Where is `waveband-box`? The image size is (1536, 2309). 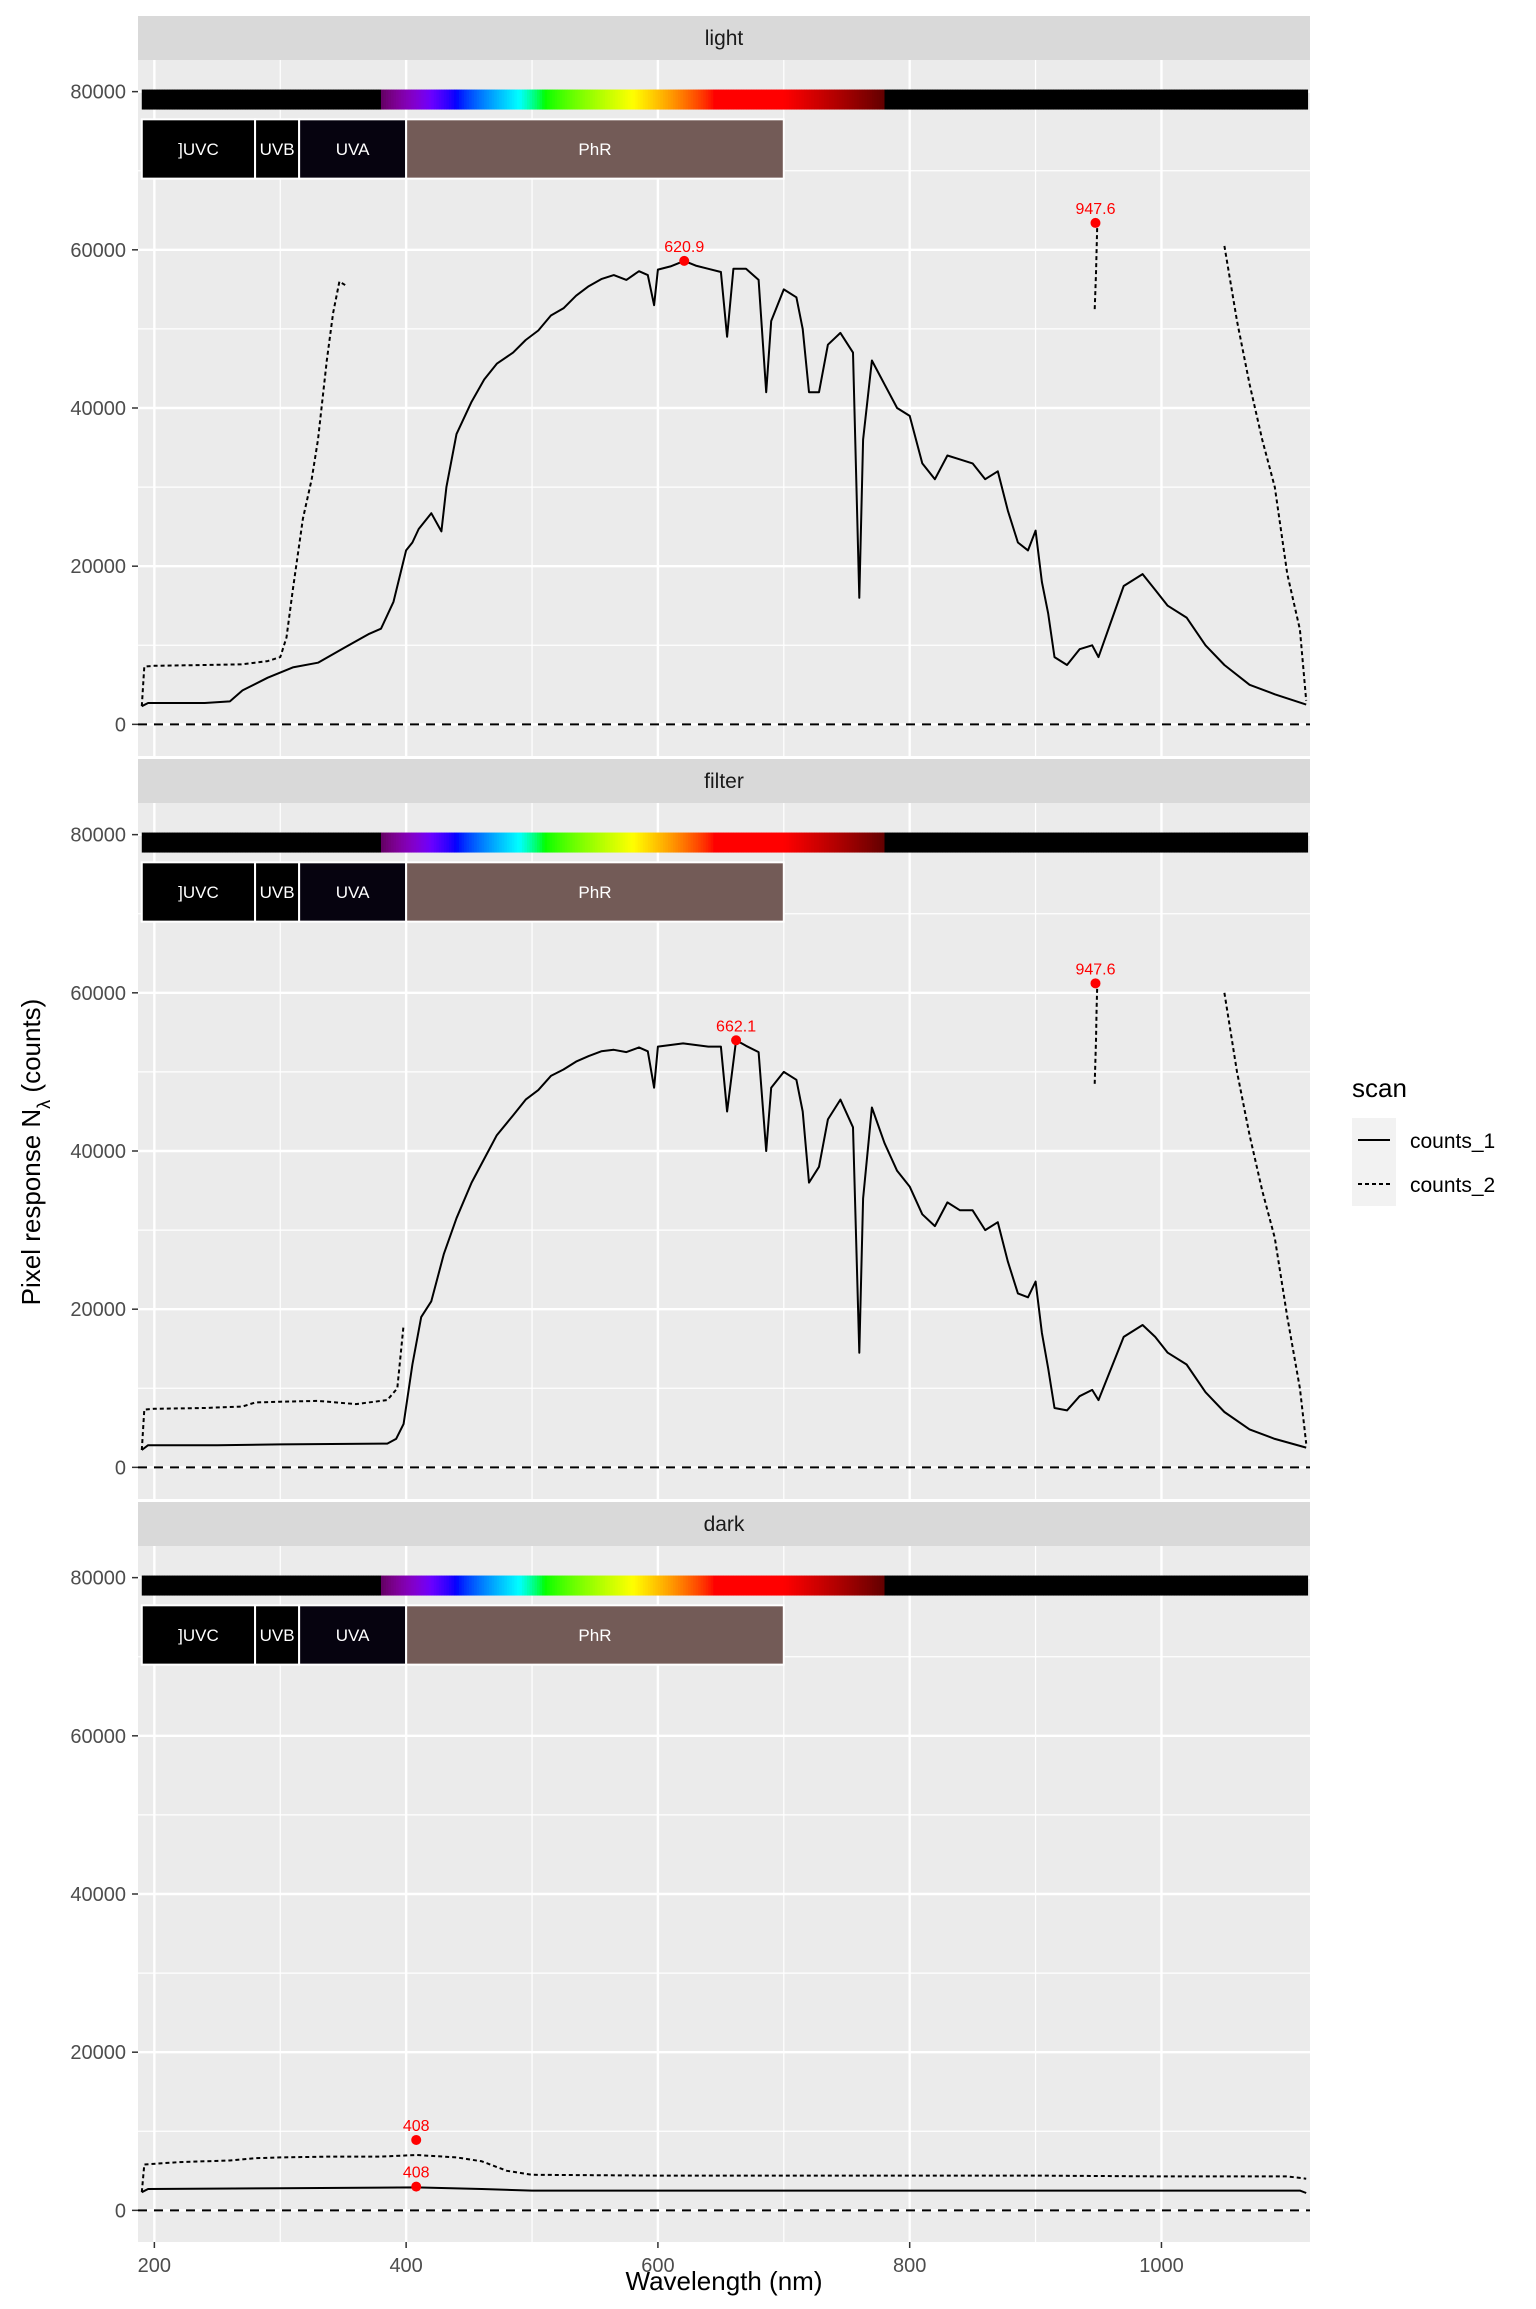
waveband-box is located at coordinates (277, 1635).